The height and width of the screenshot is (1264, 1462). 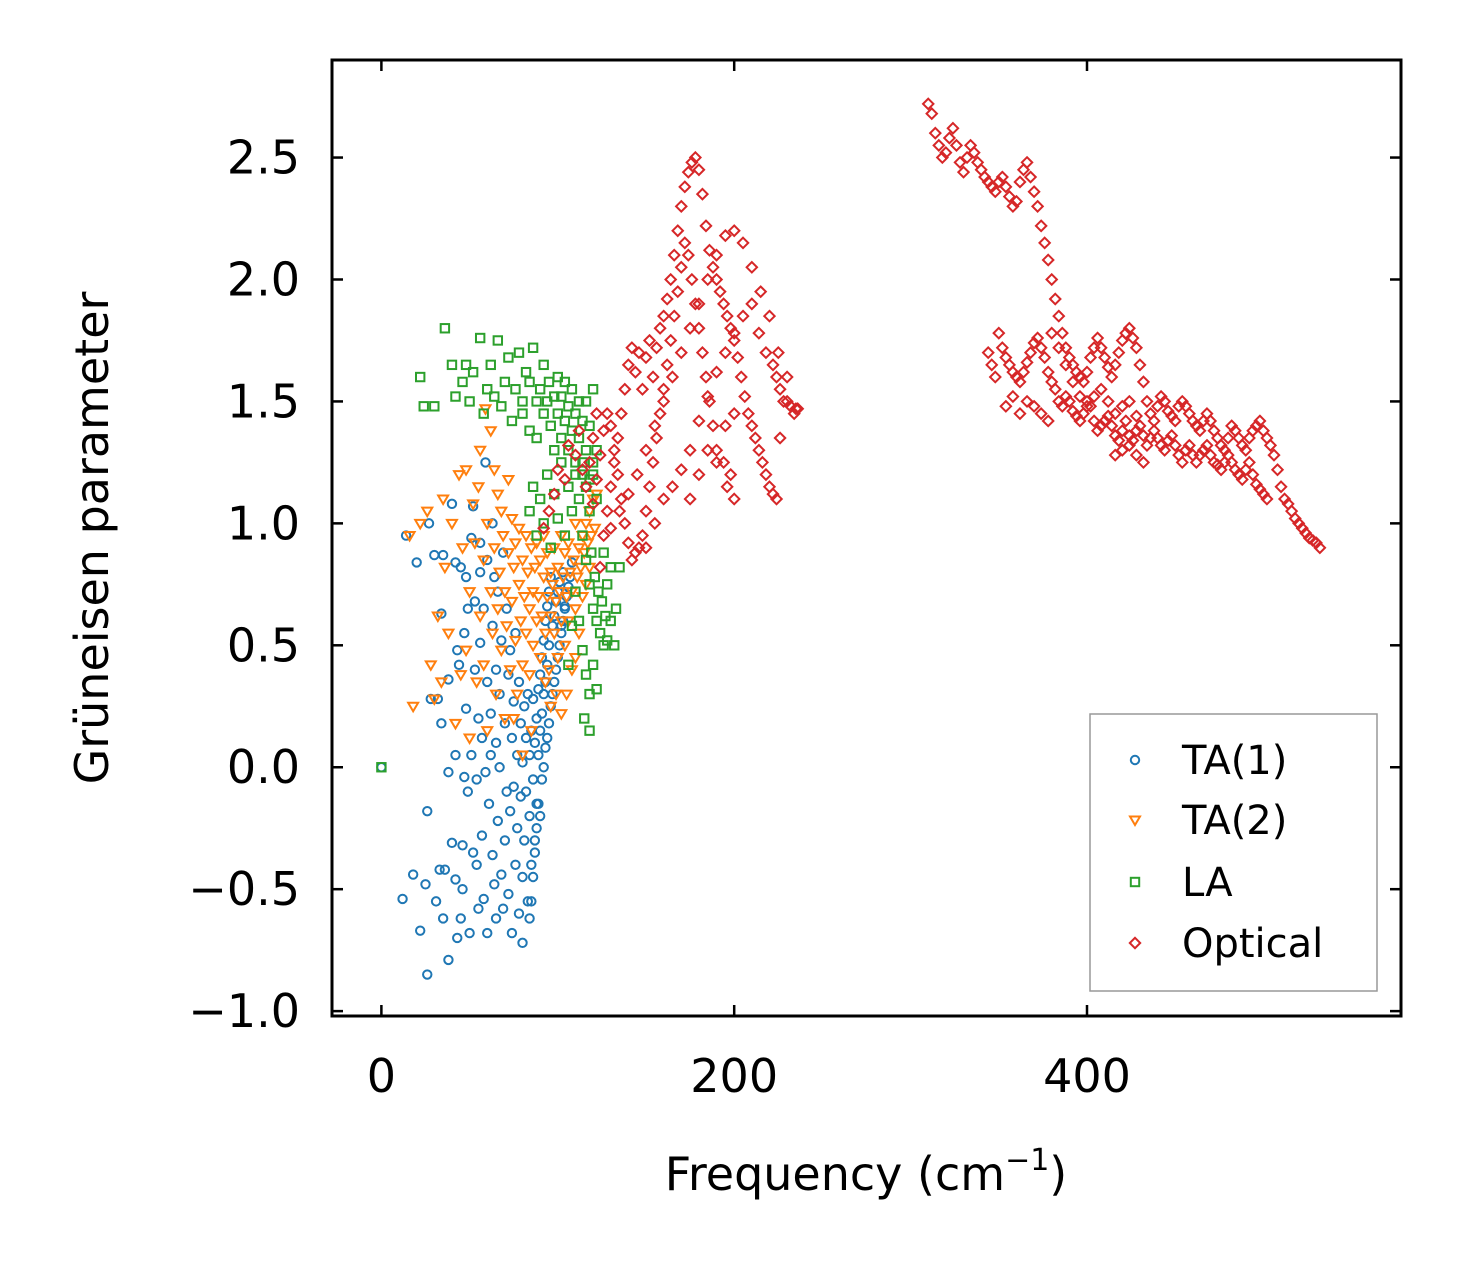 What do you see at coordinates (1135, 882) in the screenshot?
I see `legend-marker` at bounding box center [1135, 882].